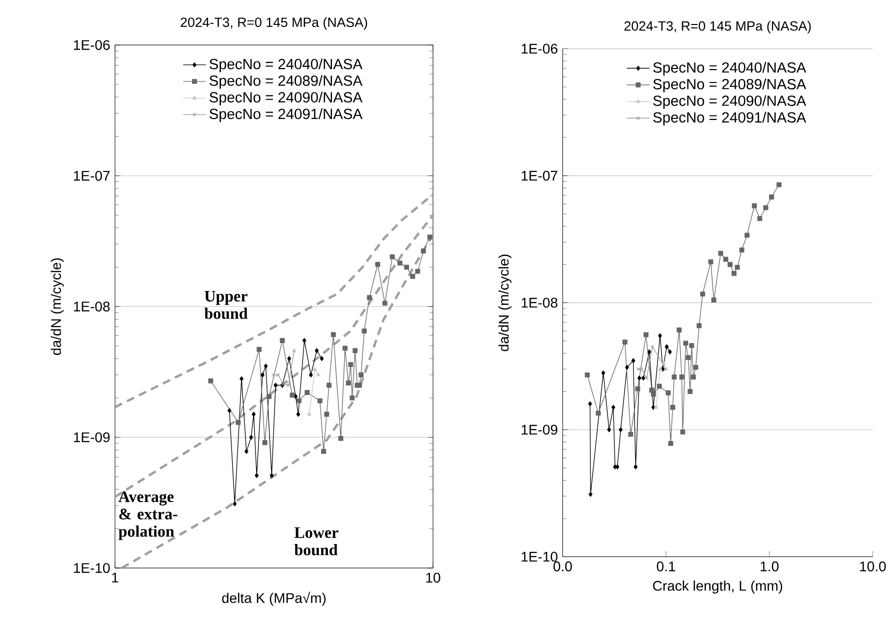 The width and height of the screenshot is (893, 619). I want to click on x-tick-label: 0.0, so click(563, 566).